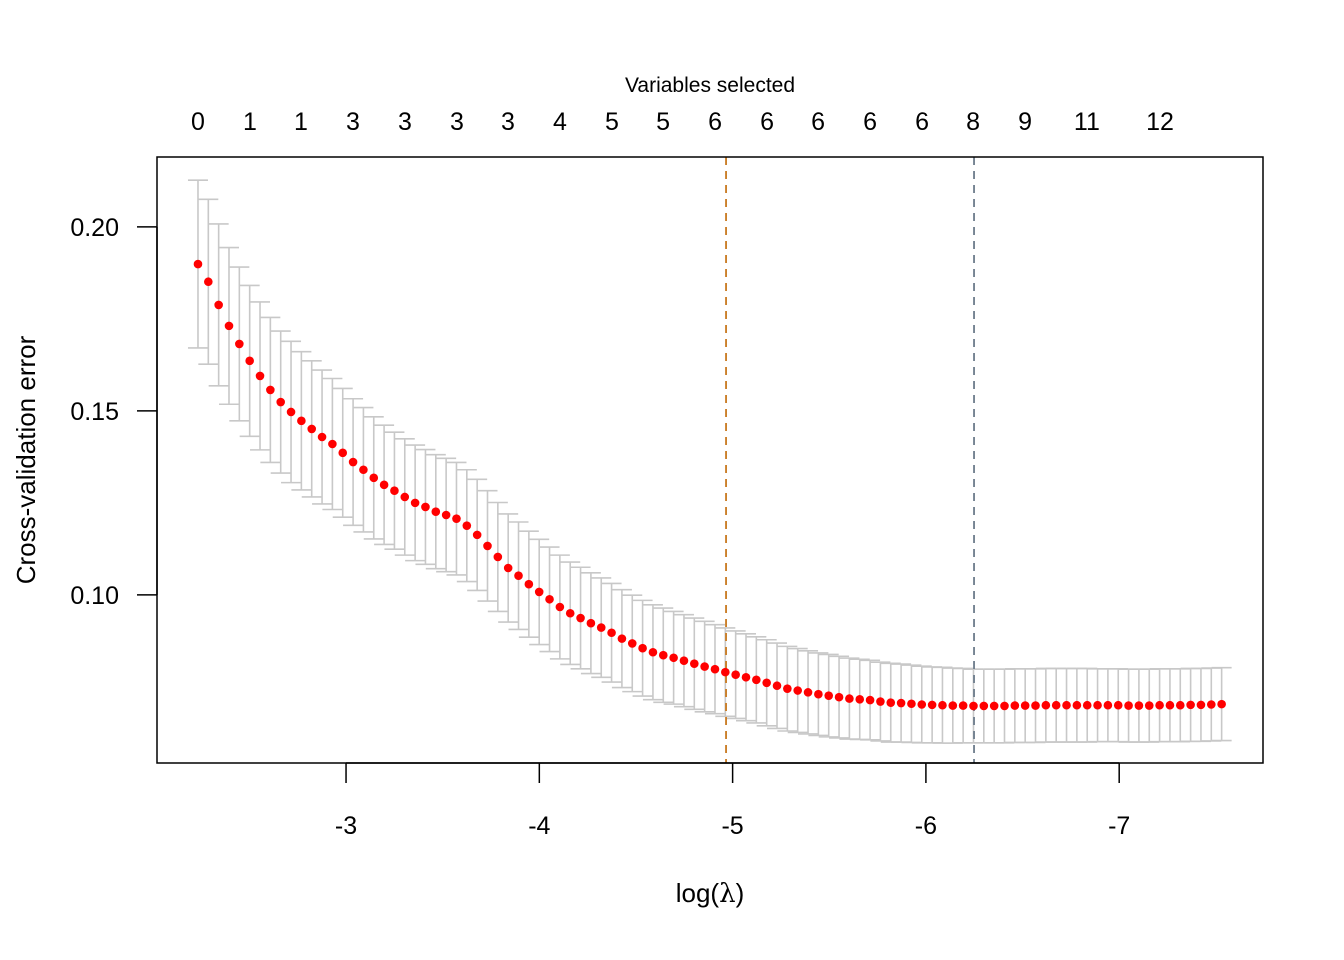  What do you see at coordinates (539, 826) in the screenshot?
I see `x-tick-label: -4` at bounding box center [539, 826].